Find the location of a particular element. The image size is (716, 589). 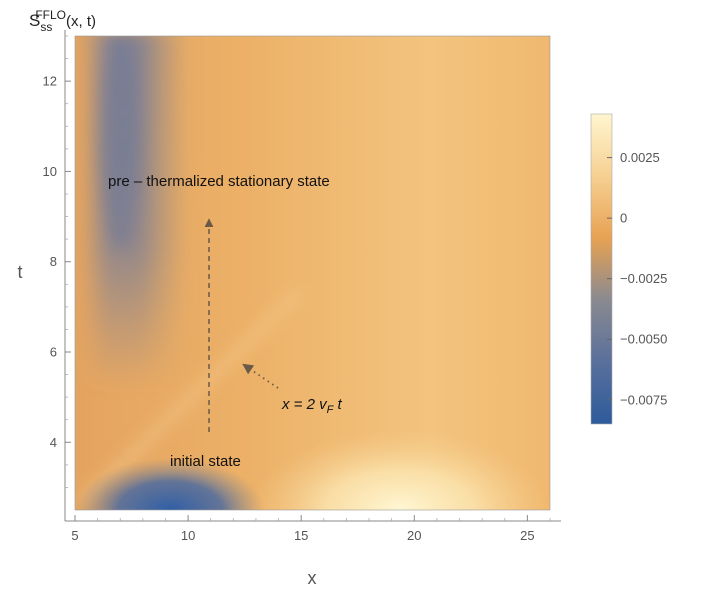

title-superscript: FFLO is located at coordinates (50, 15).